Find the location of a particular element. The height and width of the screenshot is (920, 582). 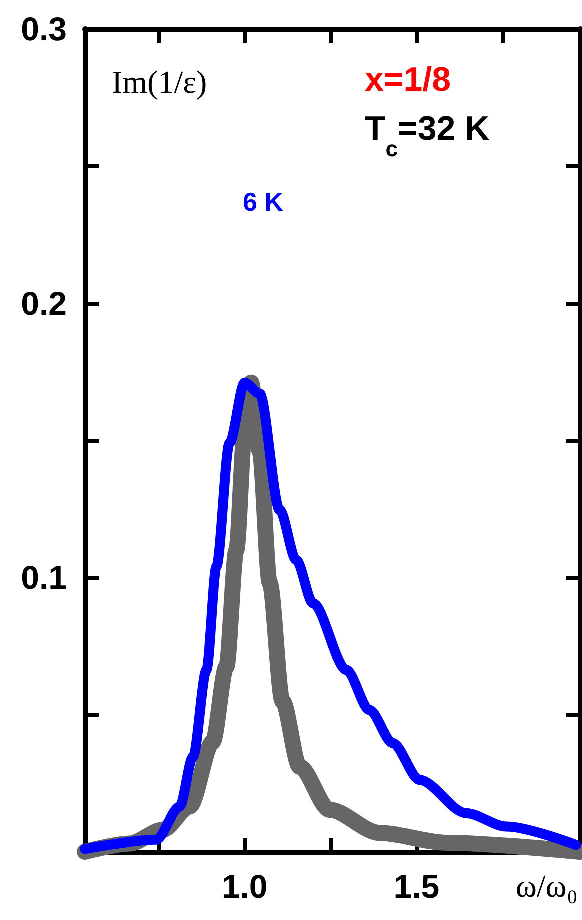

x-axis-title: ω/ω₀ is located at coordinates (547, 886).